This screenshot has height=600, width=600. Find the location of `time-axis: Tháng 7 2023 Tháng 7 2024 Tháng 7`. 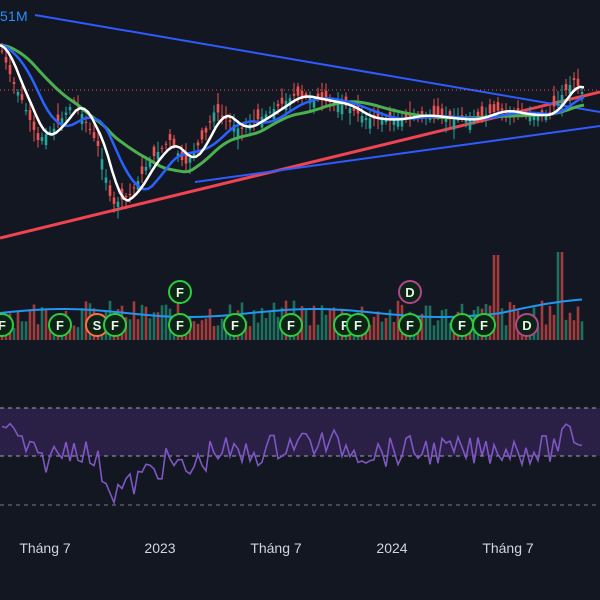

time-axis: Tháng 7 2023 Tháng 7 2024 Tháng 7 is located at coordinates (276, 548).